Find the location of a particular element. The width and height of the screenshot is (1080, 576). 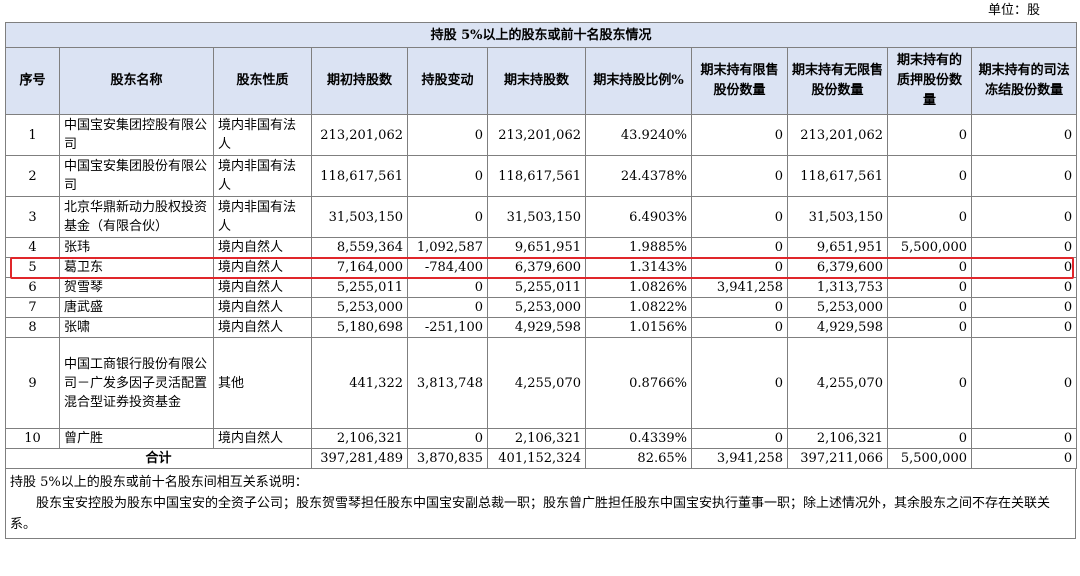

table-cell: 6 is located at coordinates (32, 287).